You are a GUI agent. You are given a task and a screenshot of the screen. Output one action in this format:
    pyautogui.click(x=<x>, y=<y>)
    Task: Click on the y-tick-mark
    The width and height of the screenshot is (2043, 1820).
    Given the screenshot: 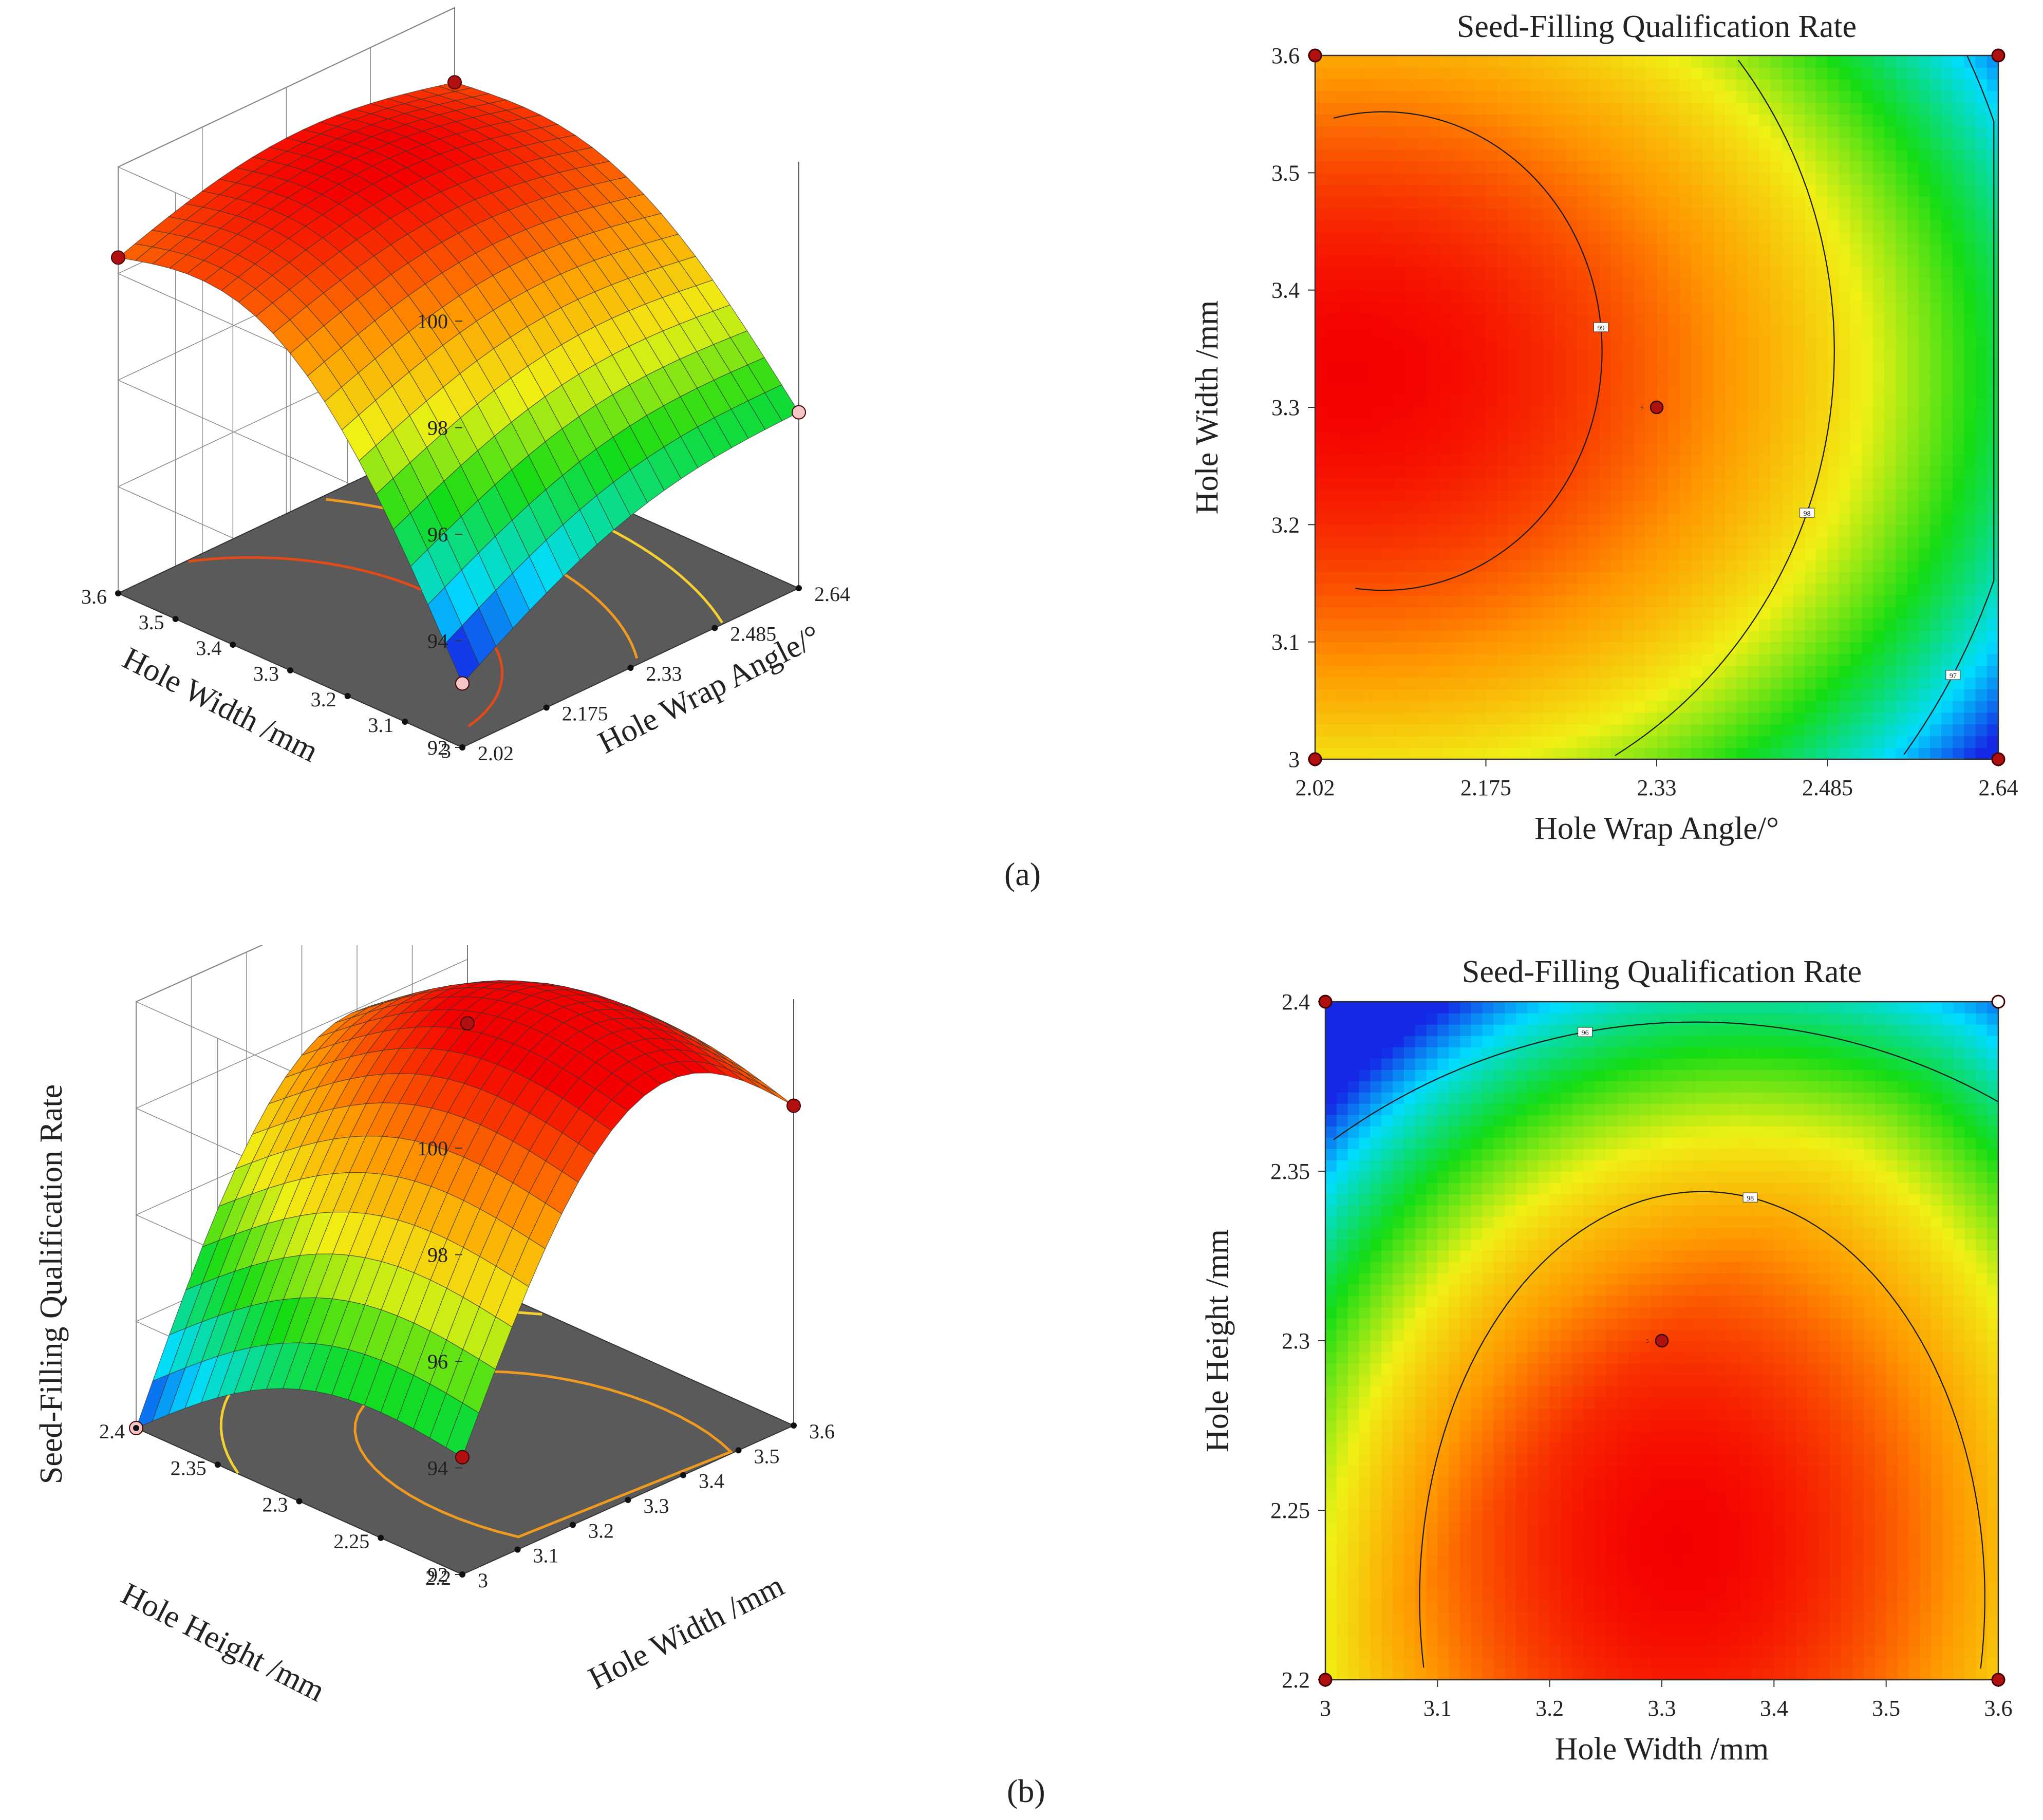 What is the action you would take?
    pyautogui.click(x=118, y=593)
    